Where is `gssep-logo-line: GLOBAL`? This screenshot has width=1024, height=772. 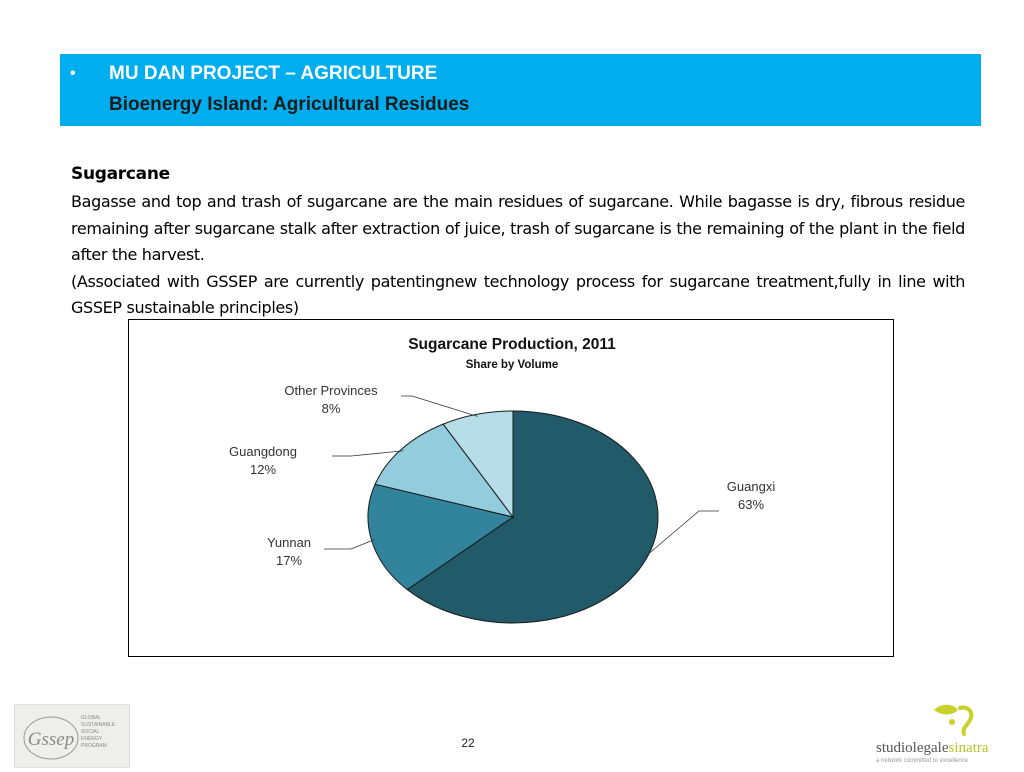 gssep-logo-line: GLOBAL is located at coordinates (91, 718).